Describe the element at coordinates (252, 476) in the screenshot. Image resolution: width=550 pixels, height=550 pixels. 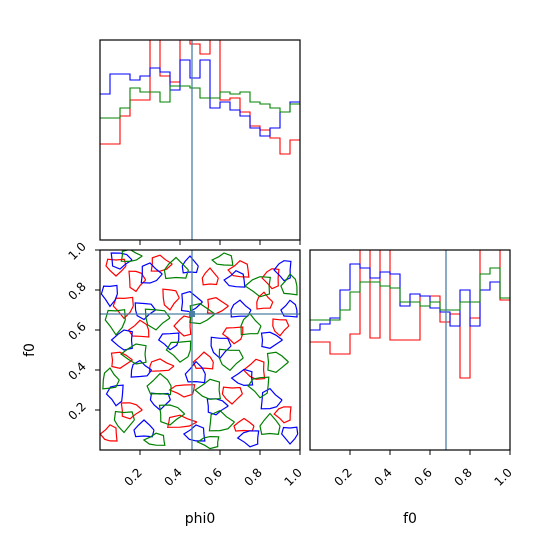
I see `contour-xtick-label-3: 0.8` at that location.